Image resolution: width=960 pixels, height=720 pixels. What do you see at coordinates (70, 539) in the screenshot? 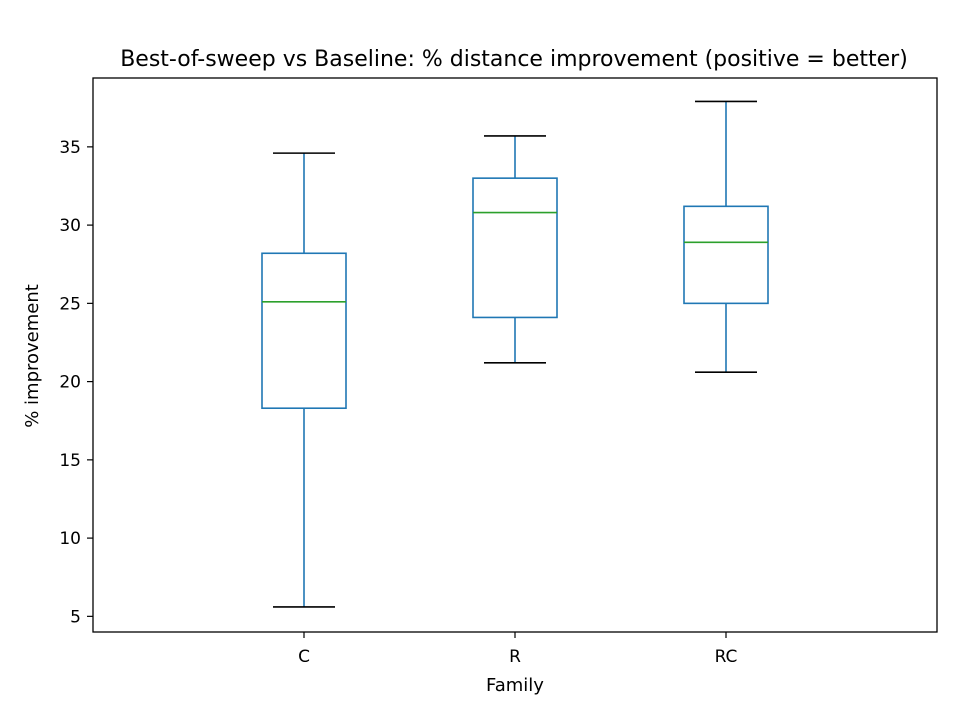
I see `y-tick-label: 10` at bounding box center [70, 539].